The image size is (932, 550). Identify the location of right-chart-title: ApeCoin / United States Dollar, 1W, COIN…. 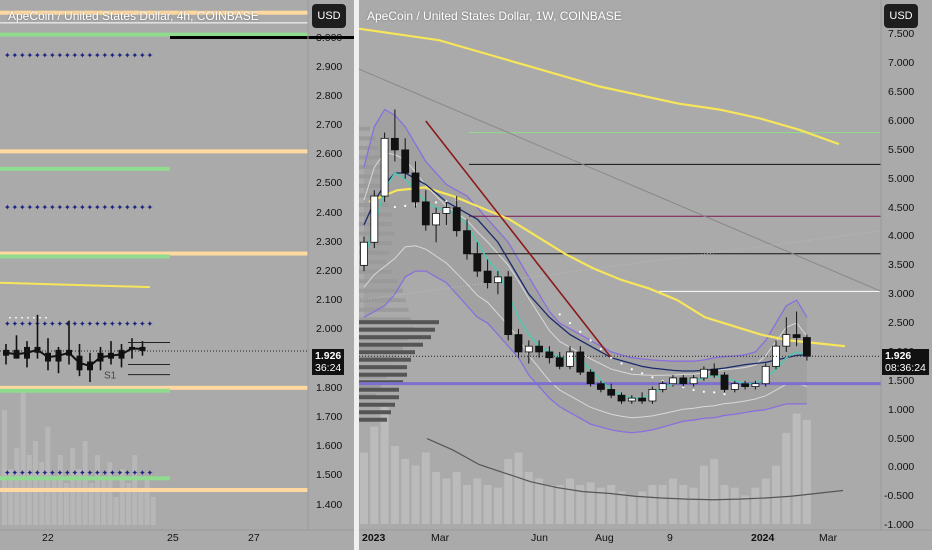
(494, 16).